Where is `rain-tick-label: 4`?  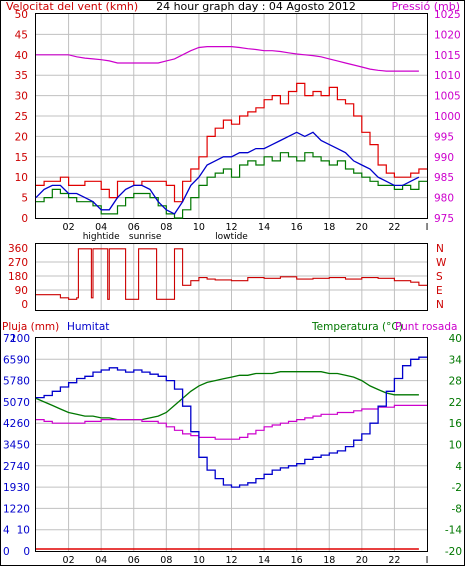
rain-tick-label: 4 is located at coordinates (6, 531).